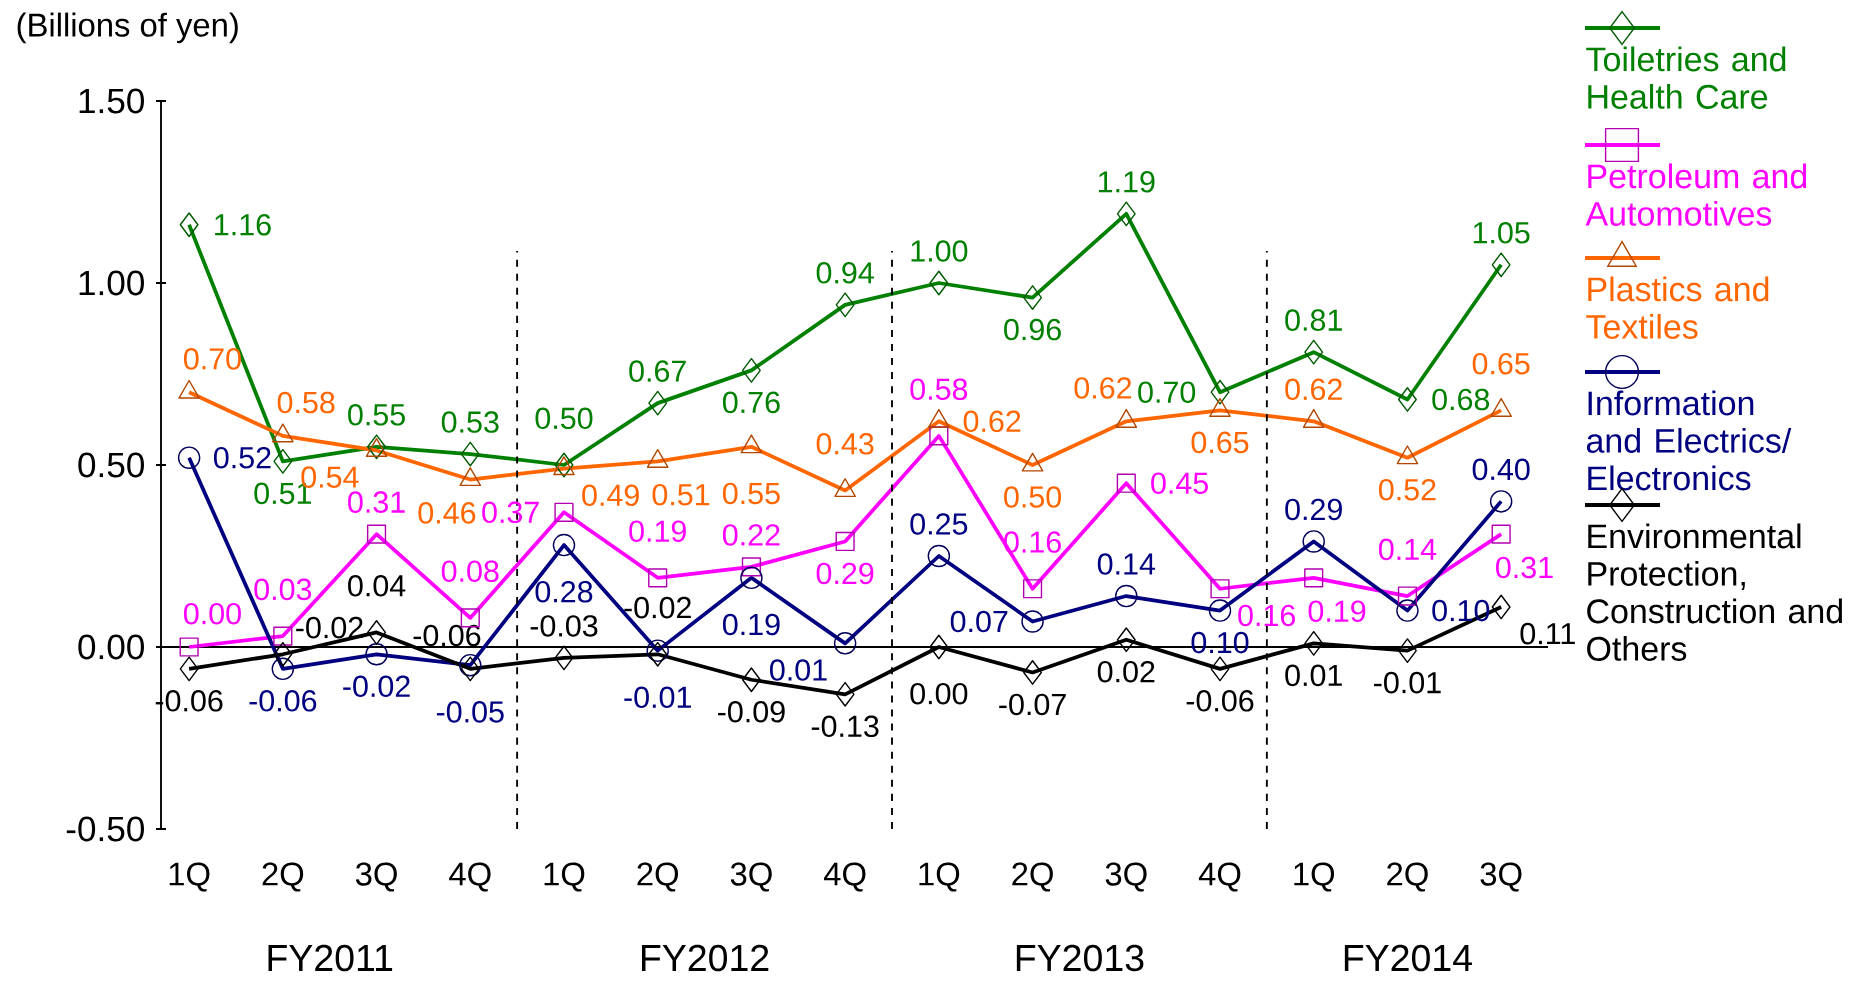  Describe the element at coordinates (1126, 564) in the screenshot. I see `data-label: 0.14` at that location.